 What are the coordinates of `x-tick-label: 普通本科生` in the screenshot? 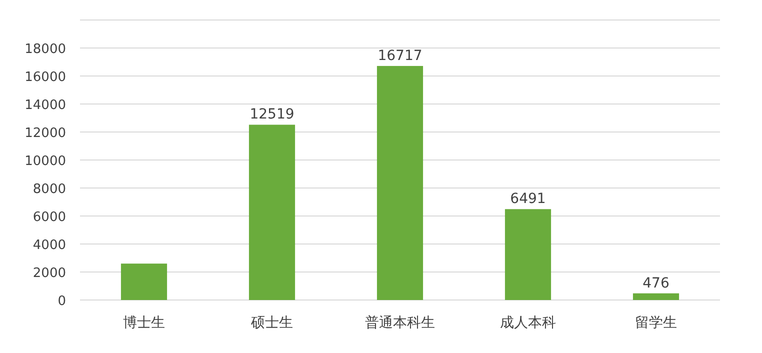 It's located at (400, 322).